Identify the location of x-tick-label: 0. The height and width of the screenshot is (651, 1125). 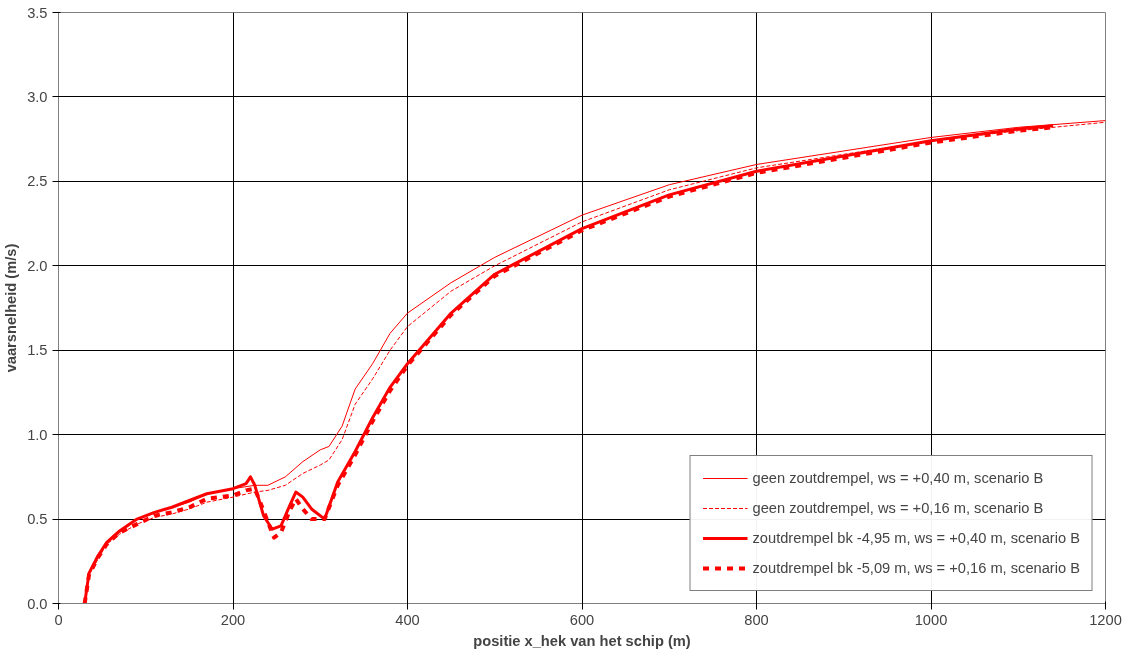
(58, 619).